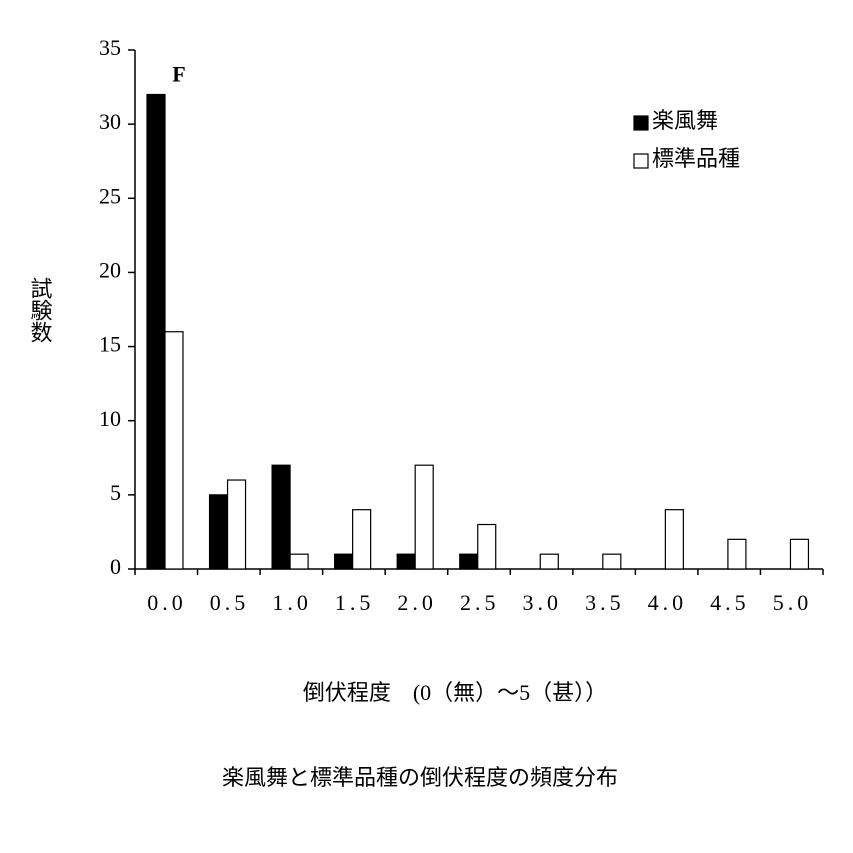  What do you see at coordinates (730, 602) in the screenshot?
I see `x-tick-label: 4.5` at bounding box center [730, 602].